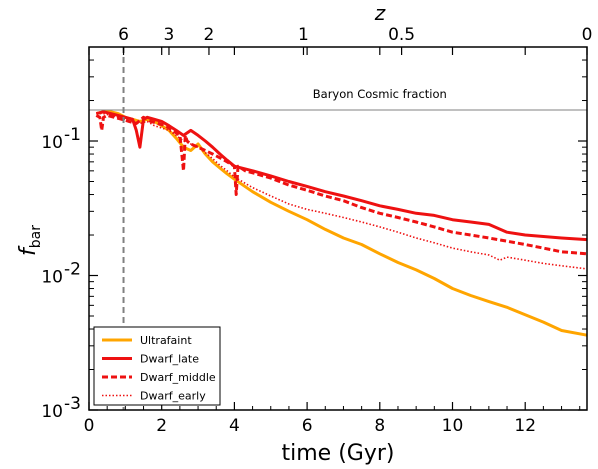 The height and width of the screenshot is (469, 598). Describe the element at coordinates (380, 13) in the screenshot. I see `top-axis-label: z` at that location.